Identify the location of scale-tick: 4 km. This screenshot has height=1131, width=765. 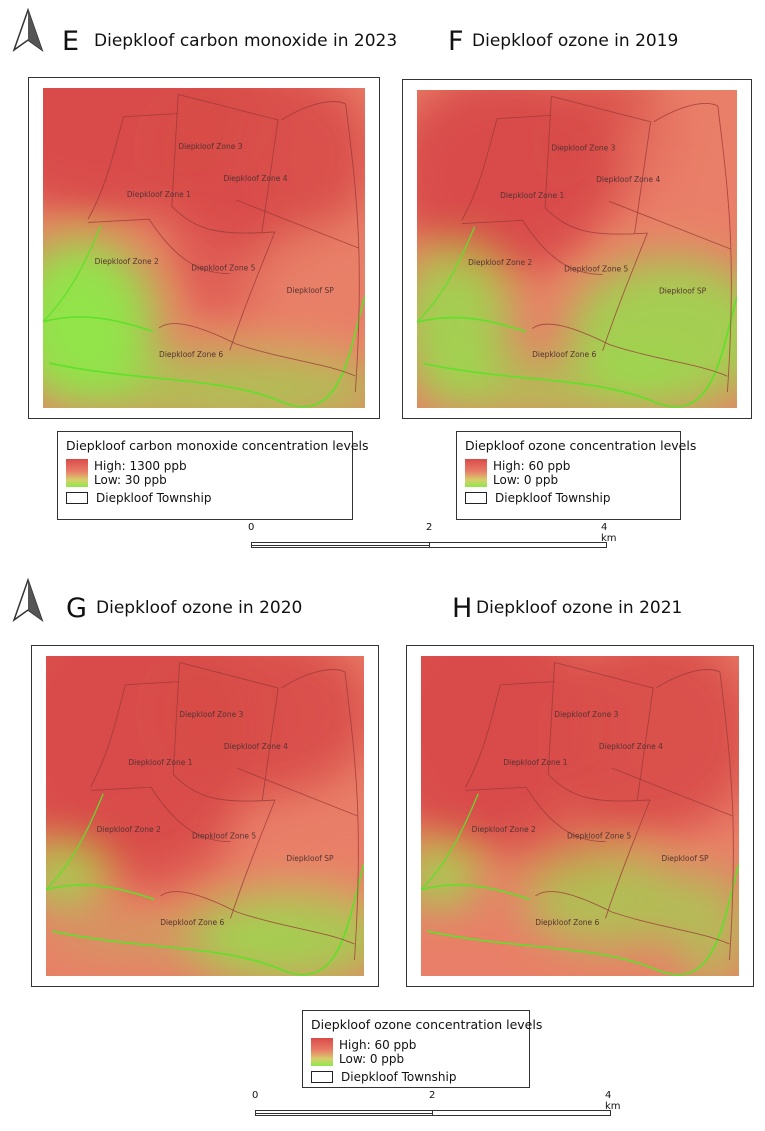
(609, 533).